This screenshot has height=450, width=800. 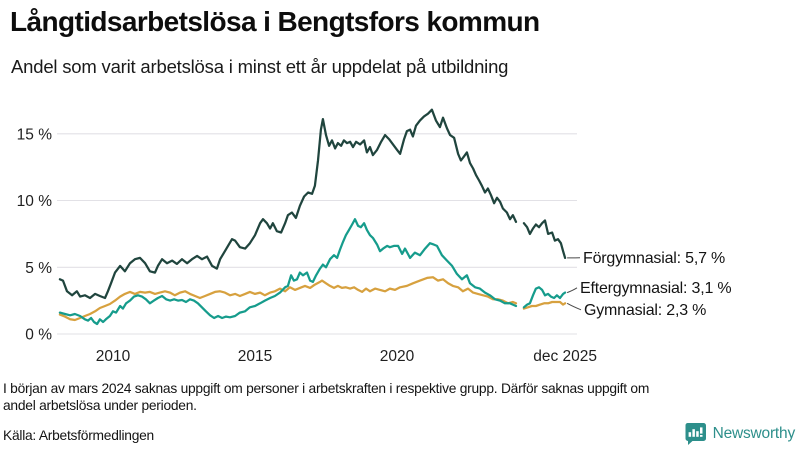 What do you see at coordinates (397, 356) in the screenshot?
I see `x-tick-label: 2020` at bounding box center [397, 356].